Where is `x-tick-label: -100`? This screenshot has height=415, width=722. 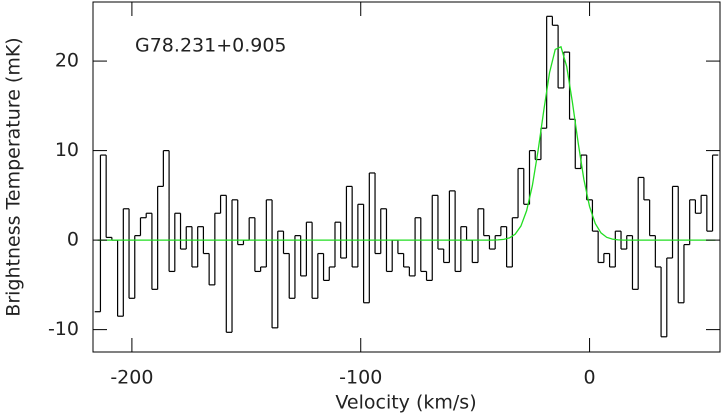 x-tick-label: -100 is located at coordinates (360, 378).